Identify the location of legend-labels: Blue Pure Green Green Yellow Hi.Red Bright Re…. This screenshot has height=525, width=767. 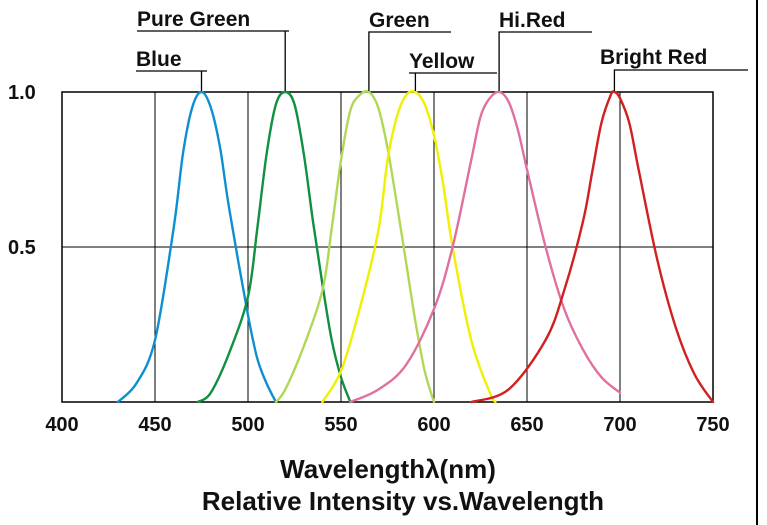
(442, 49).